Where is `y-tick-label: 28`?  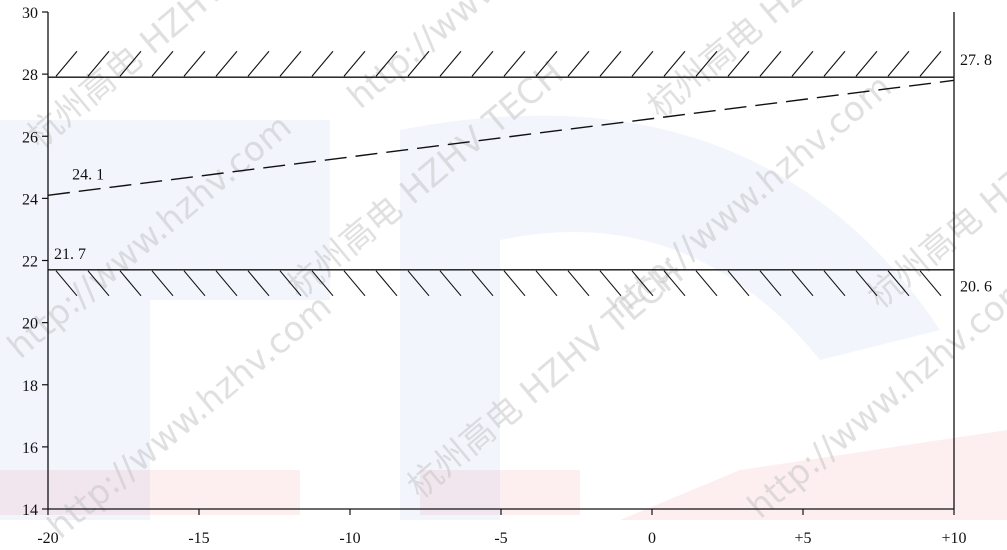 y-tick-label: 28 is located at coordinates (30, 75).